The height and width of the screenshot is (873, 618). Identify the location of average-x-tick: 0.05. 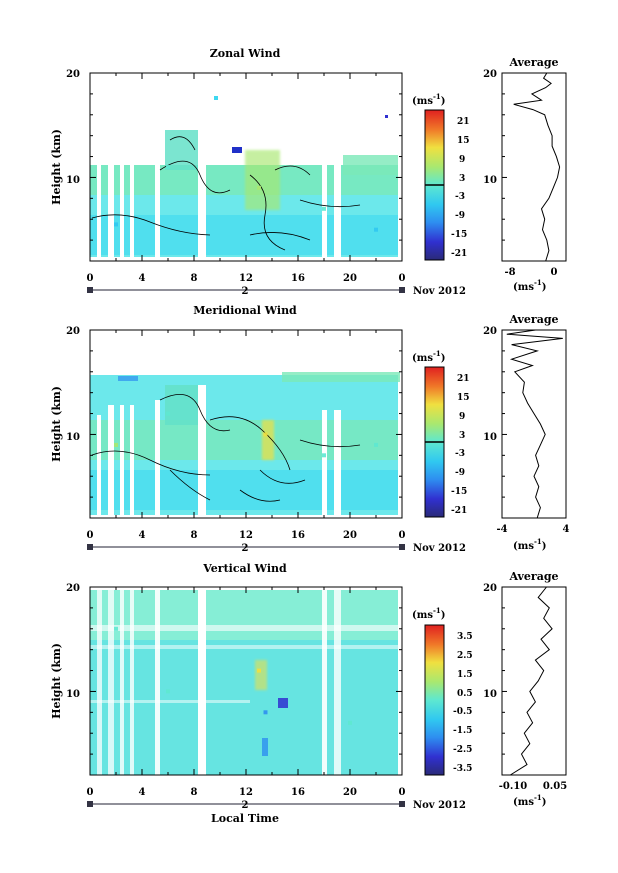
(555, 786).